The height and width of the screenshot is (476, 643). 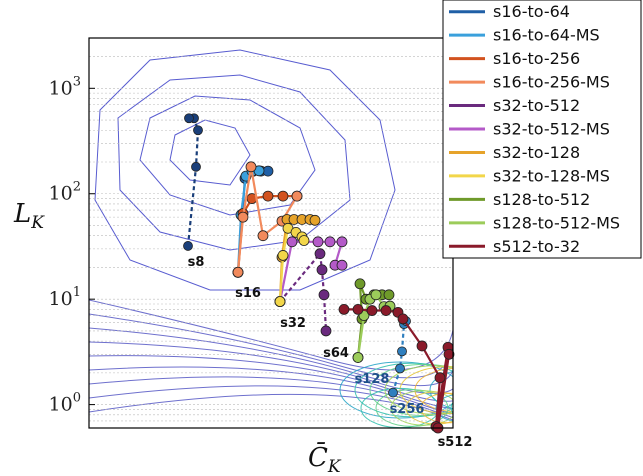 I want to click on legend-label-s128-to-512: s128-to-512, so click(x=541, y=199).